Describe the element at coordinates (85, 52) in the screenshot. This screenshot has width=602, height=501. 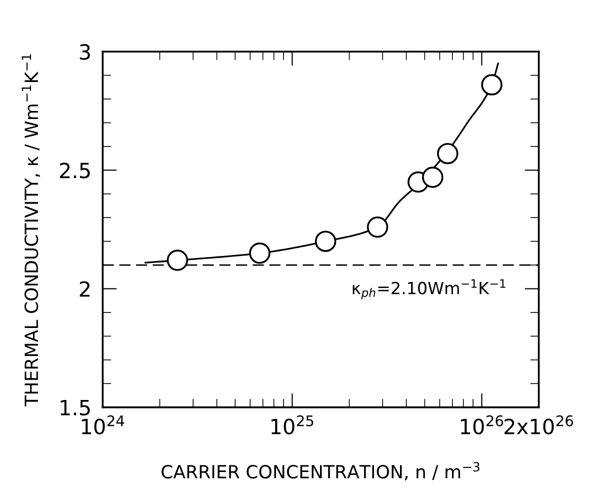
I see `y-tick-label: 3` at that location.